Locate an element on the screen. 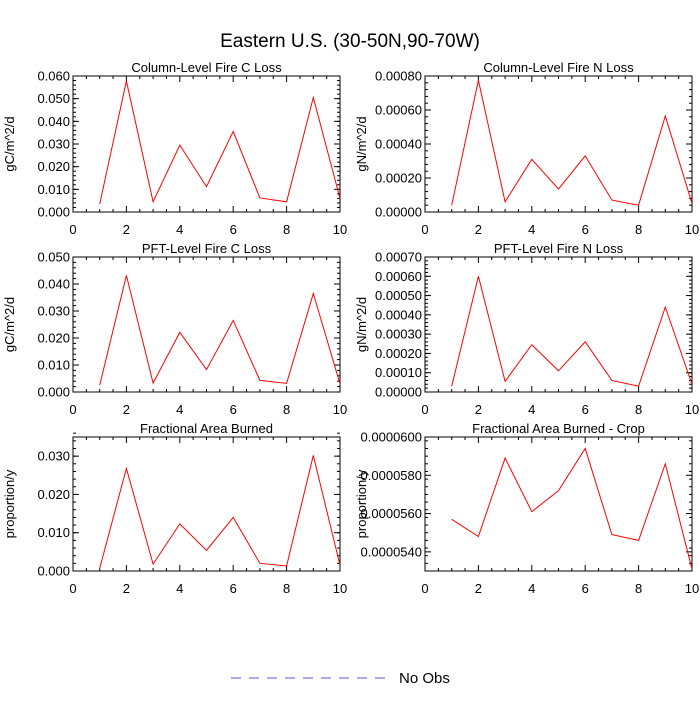  y-tick-label: 0.00010 is located at coordinates (398, 372).